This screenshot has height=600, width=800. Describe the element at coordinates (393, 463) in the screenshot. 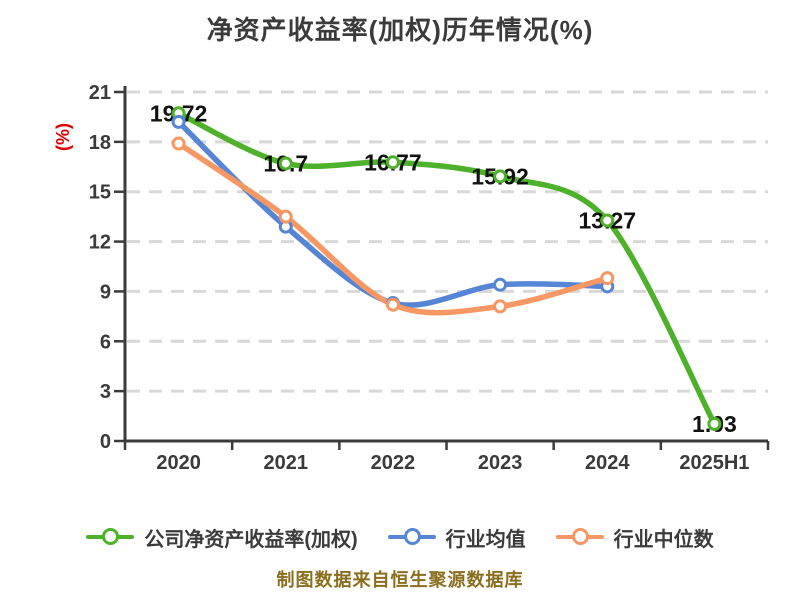

I see `x-tick-label: 2022` at that location.